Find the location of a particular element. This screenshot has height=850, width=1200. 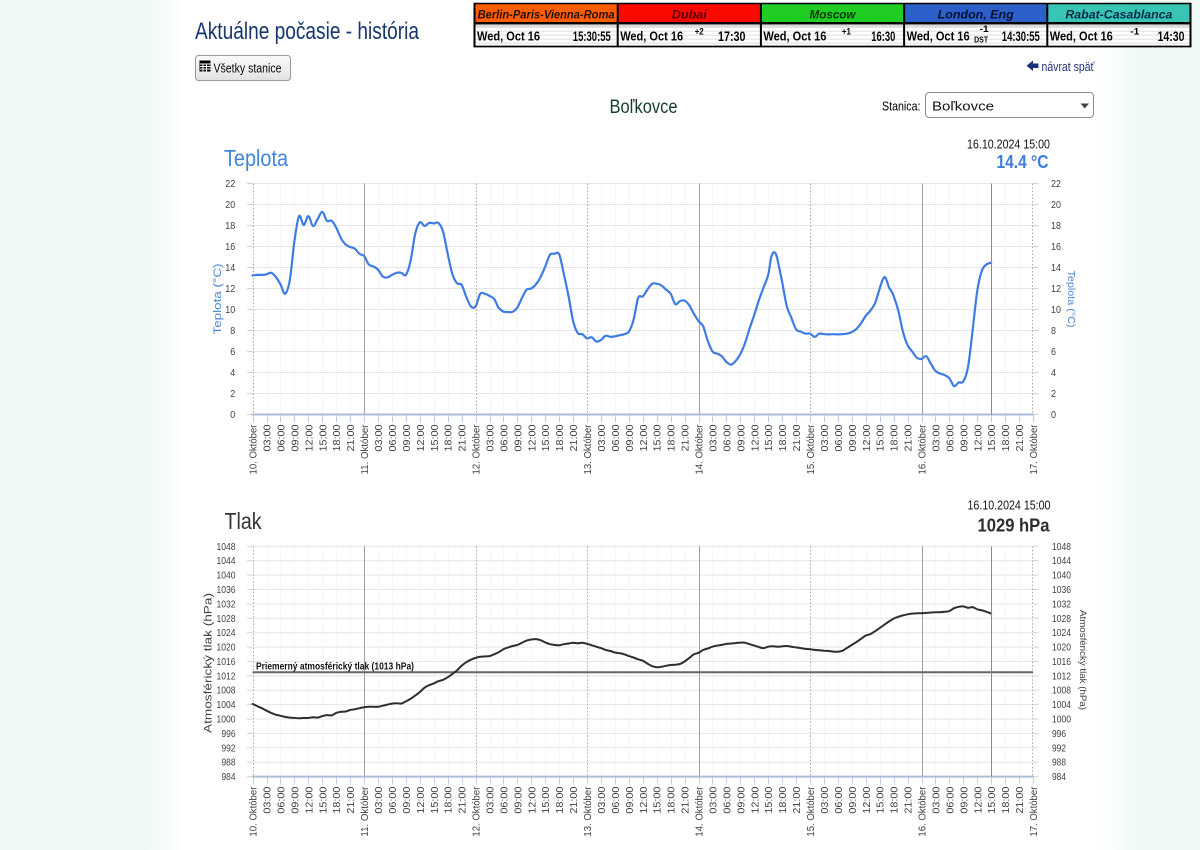

svg-text: 16. Október is located at coordinates (923, 449).